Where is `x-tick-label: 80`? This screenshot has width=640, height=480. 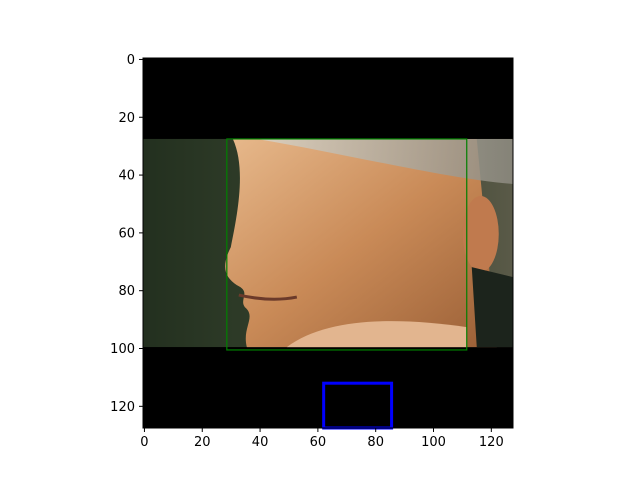
x-tick-label: 80 is located at coordinates (375, 442).